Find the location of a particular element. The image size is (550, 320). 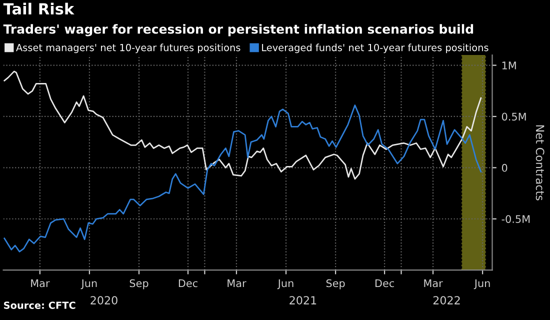

chart-subtitle: Traders' wager for recession or persistent inflation scenarios build is located at coordinates (238, 30).